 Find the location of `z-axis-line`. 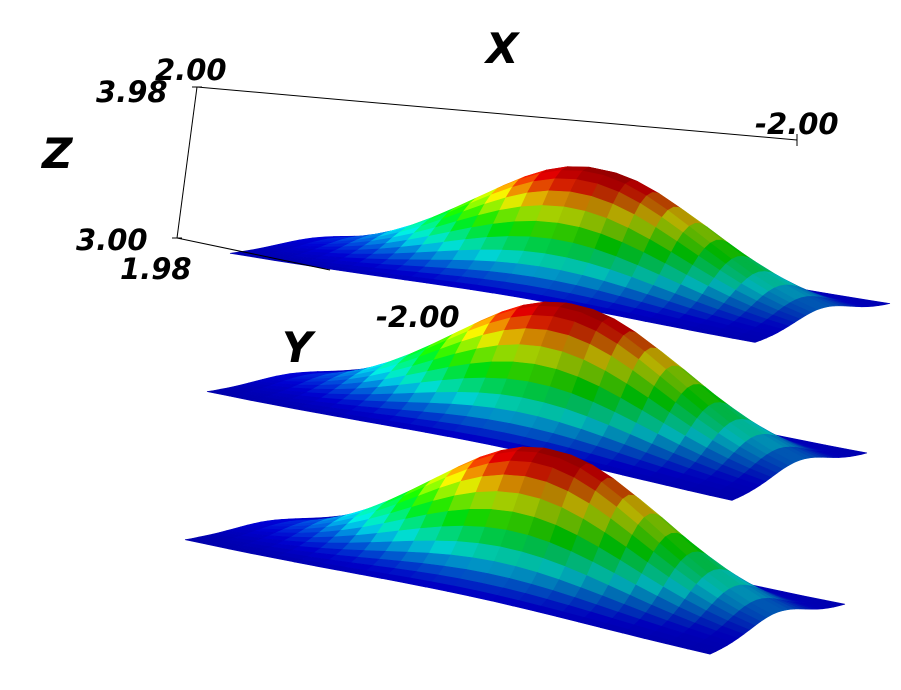

z-axis-line is located at coordinates (187, 162).